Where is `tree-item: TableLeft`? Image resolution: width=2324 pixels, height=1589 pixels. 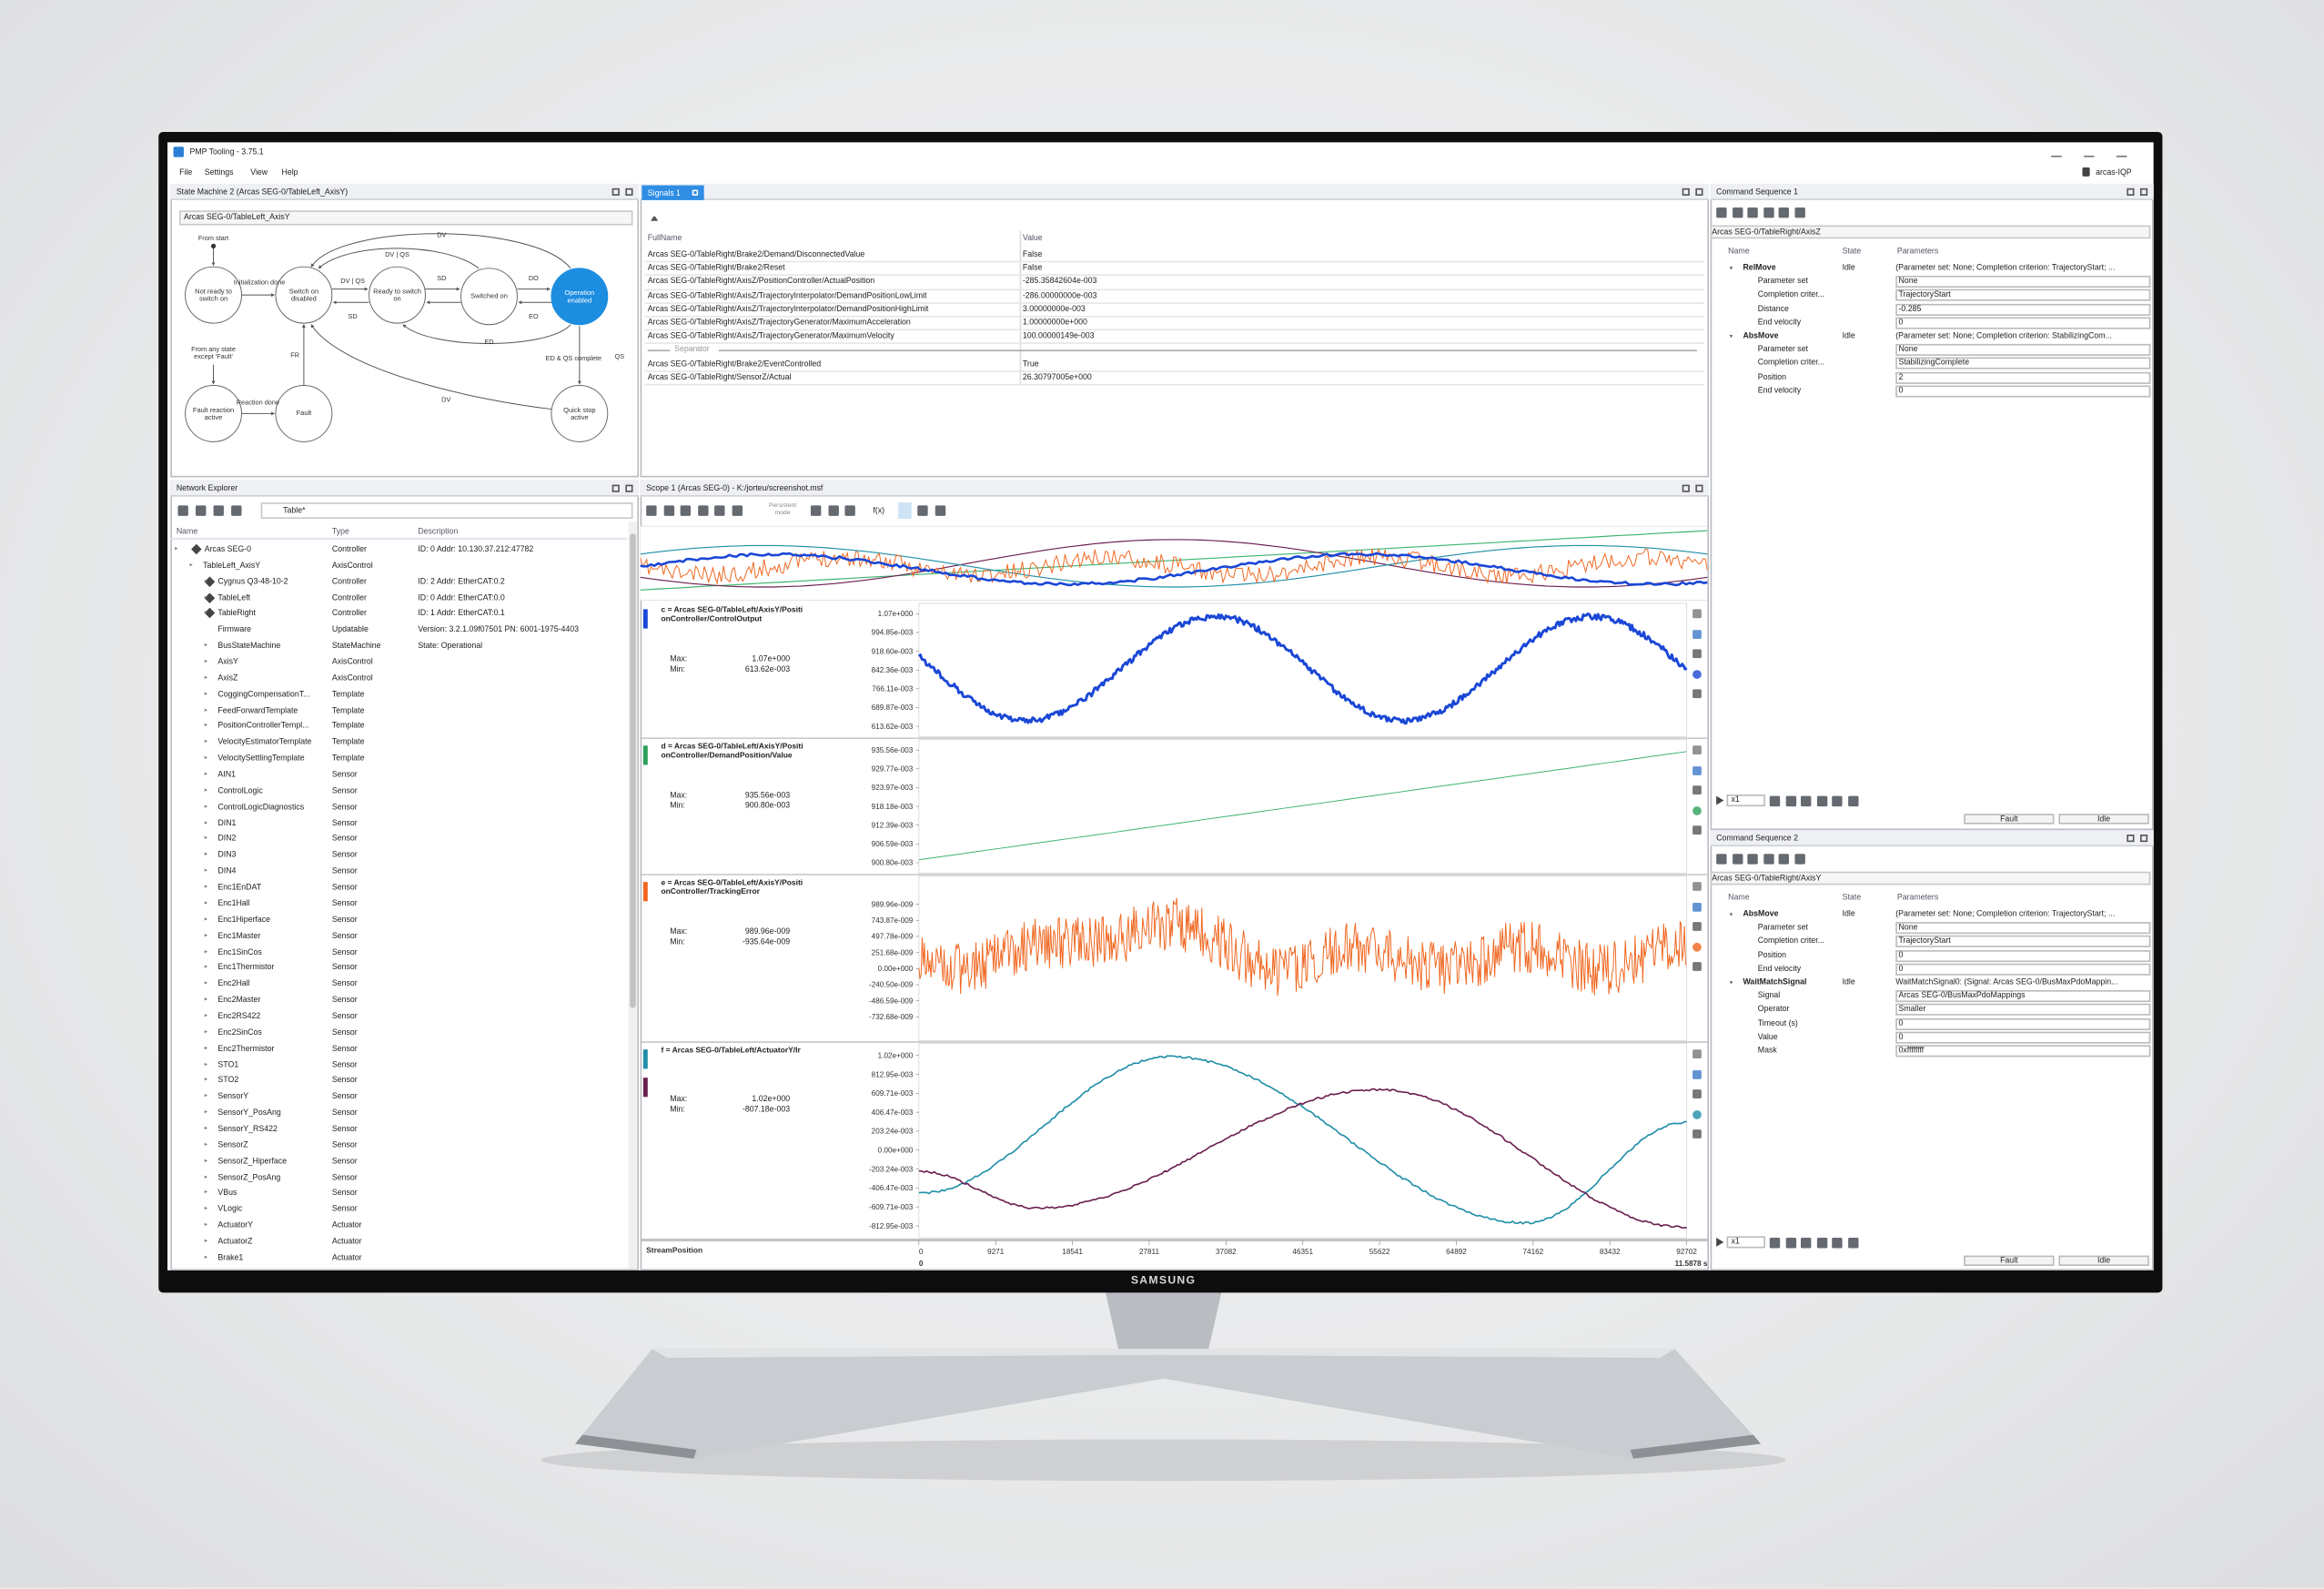 tree-item: TableLeft is located at coordinates (234, 598).